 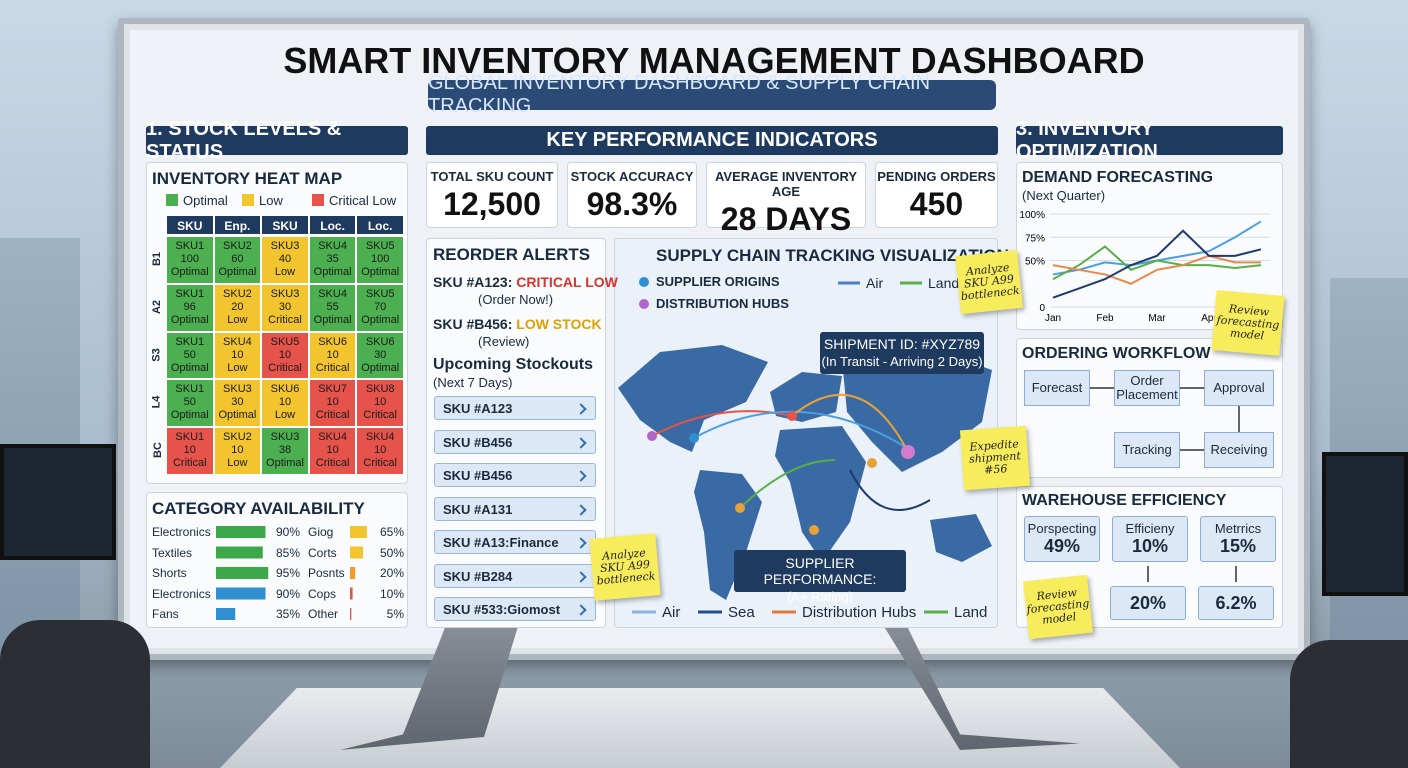 I want to click on routes, so click(x=791, y=452).